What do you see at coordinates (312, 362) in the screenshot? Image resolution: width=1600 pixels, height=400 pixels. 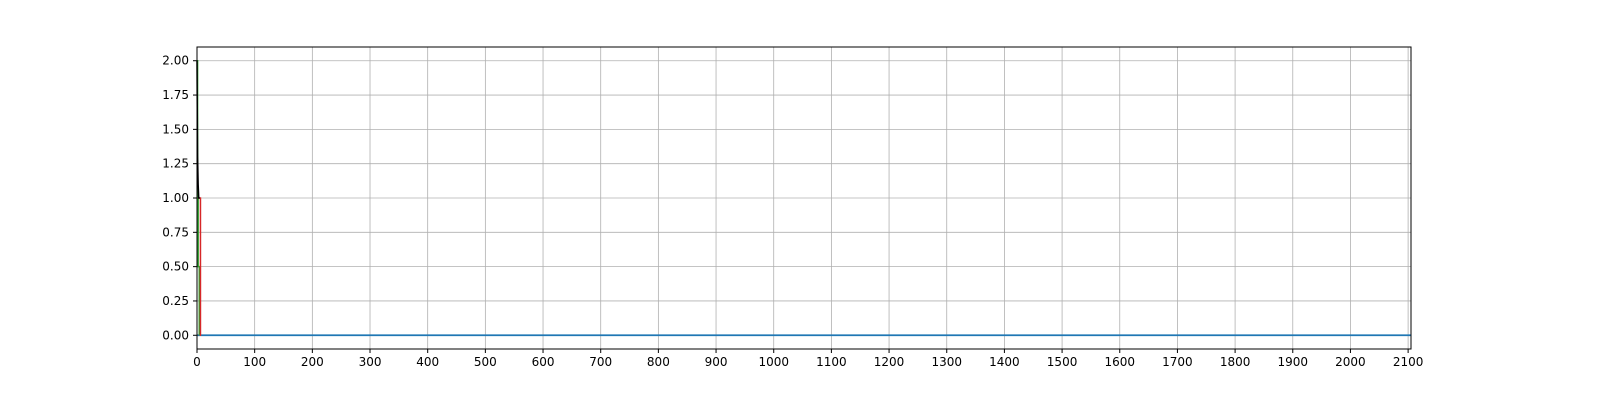 I see `x-tick-label: 200` at bounding box center [312, 362].